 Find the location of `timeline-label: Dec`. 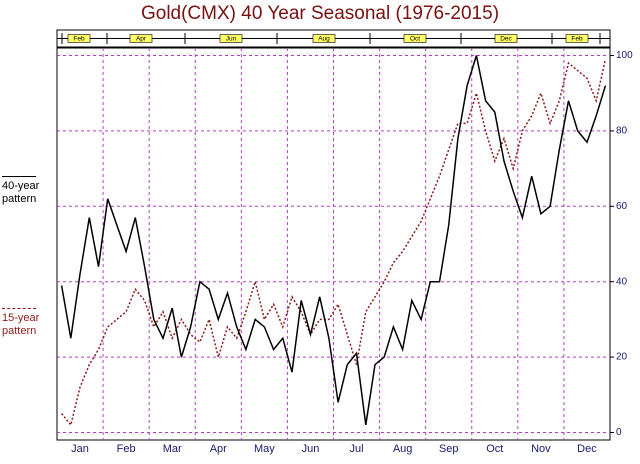

timeline-label: Dec is located at coordinates (506, 39).